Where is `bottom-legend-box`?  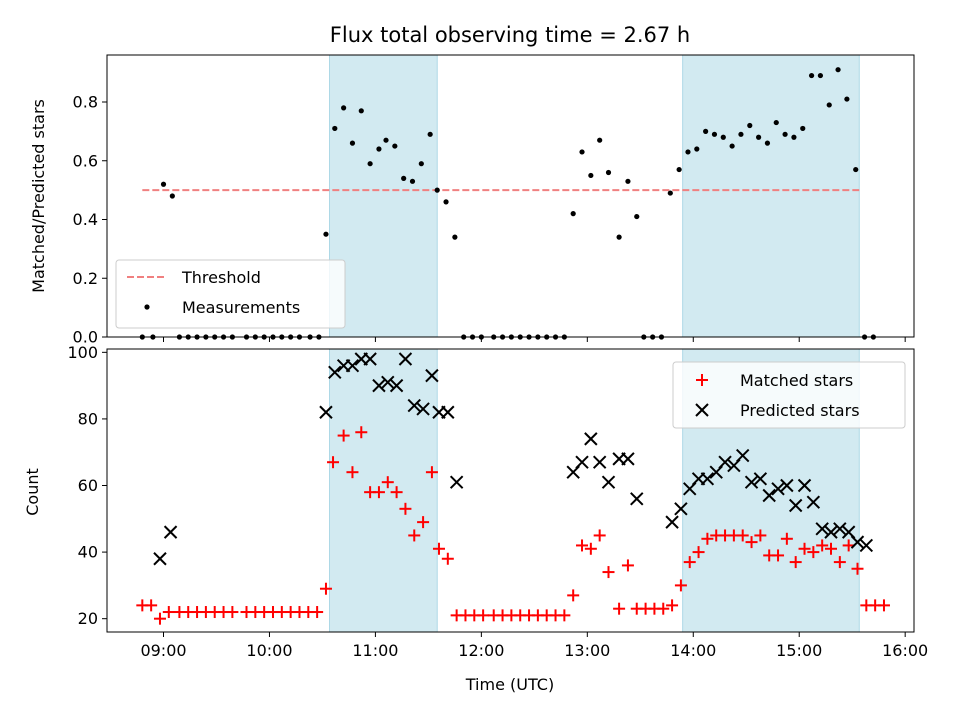
bottom-legend-box is located at coordinates (789, 395).